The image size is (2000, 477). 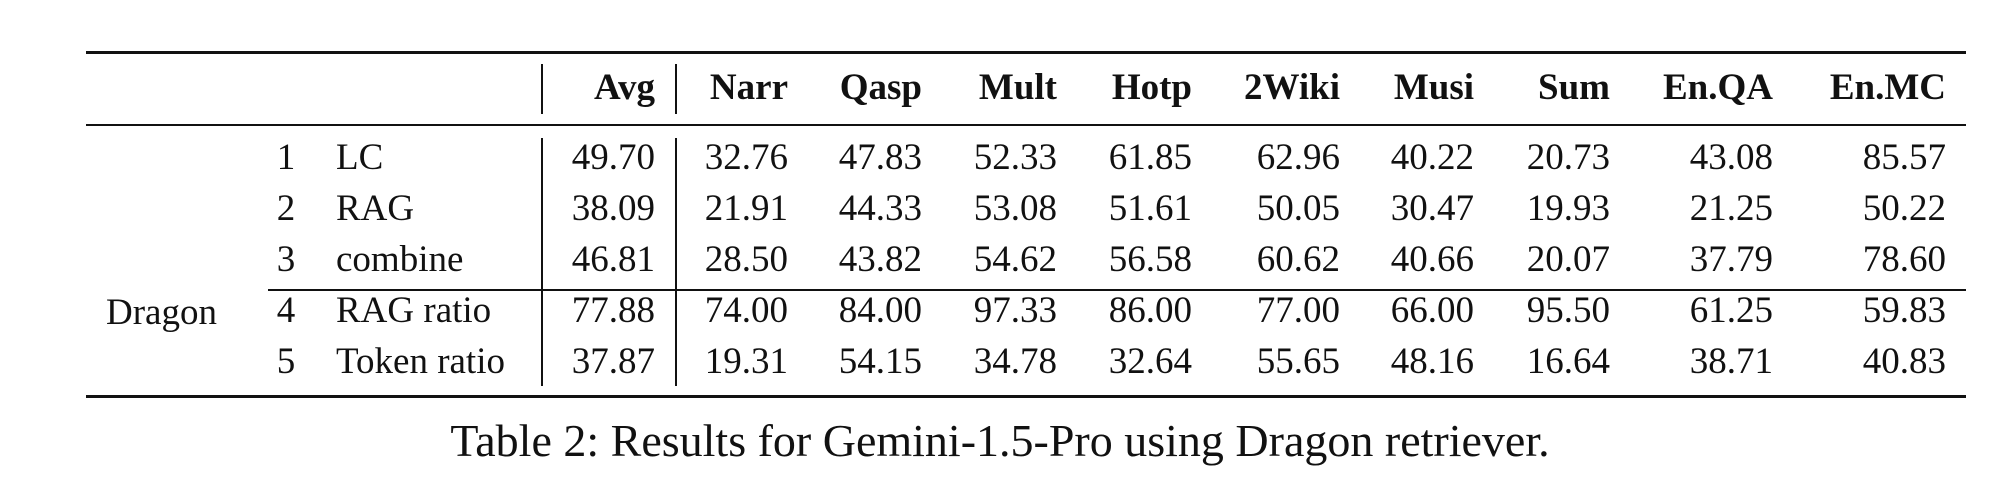 What do you see at coordinates (1150, 361) in the screenshot?
I see `table-cell: 32.64` at bounding box center [1150, 361].